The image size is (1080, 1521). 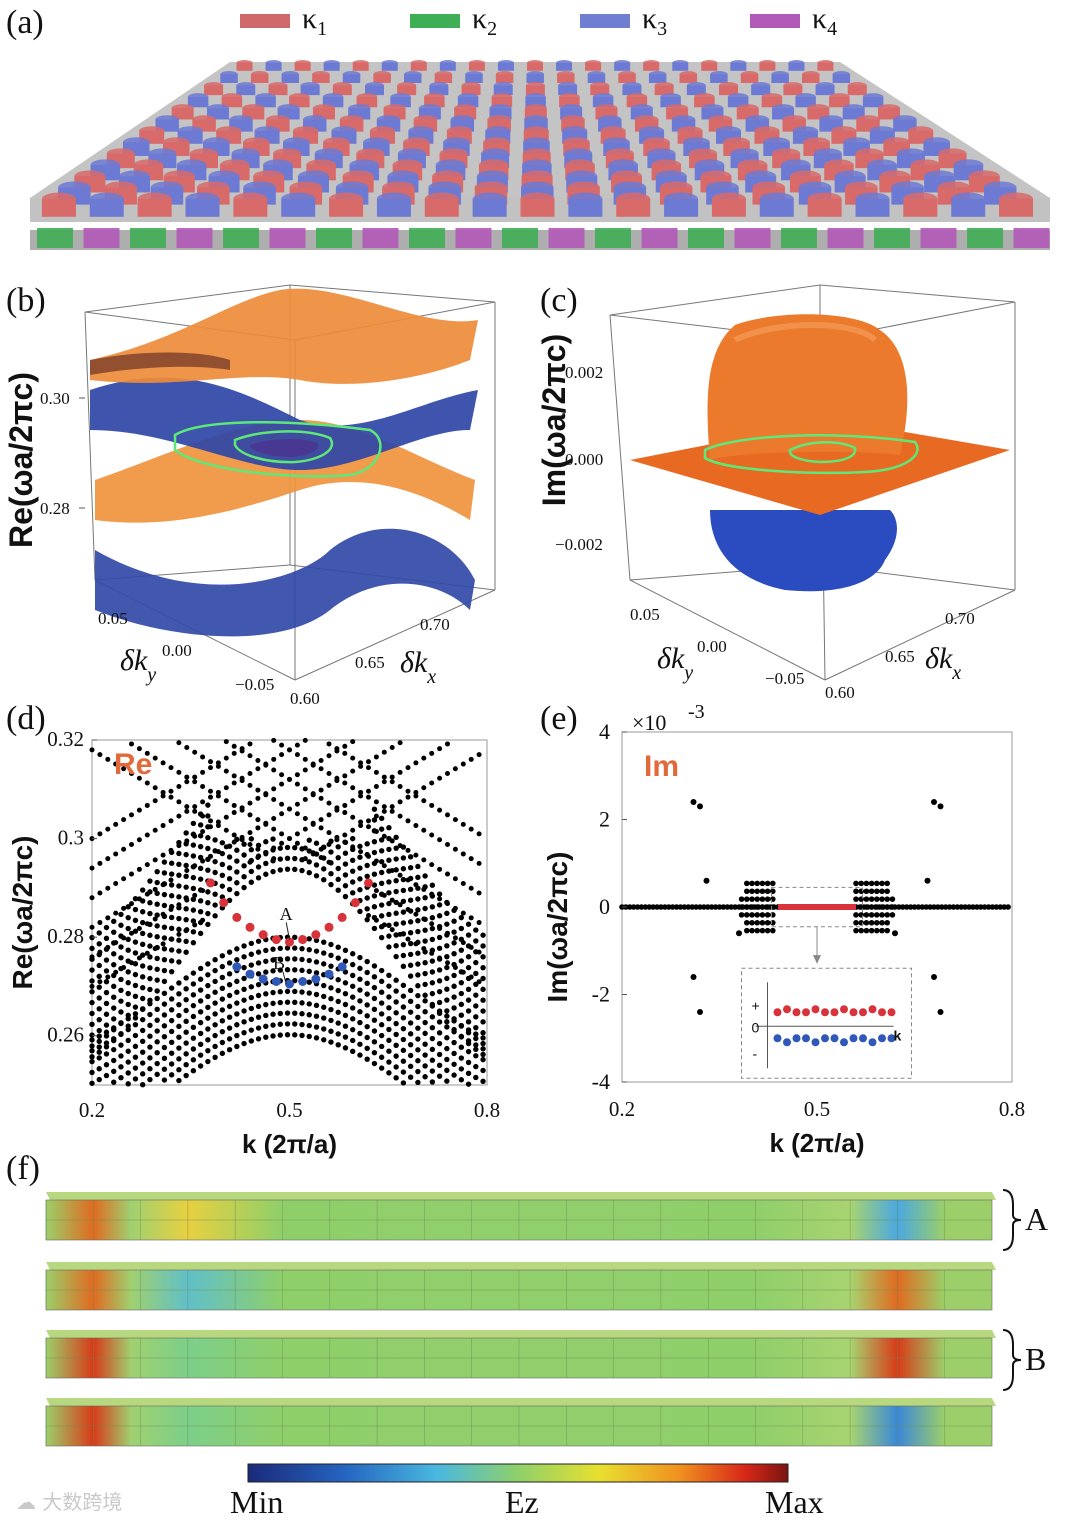 What do you see at coordinates (285, 582) in the screenshot?
I see `lower-blue-surface` at bounding box center [285, 582].